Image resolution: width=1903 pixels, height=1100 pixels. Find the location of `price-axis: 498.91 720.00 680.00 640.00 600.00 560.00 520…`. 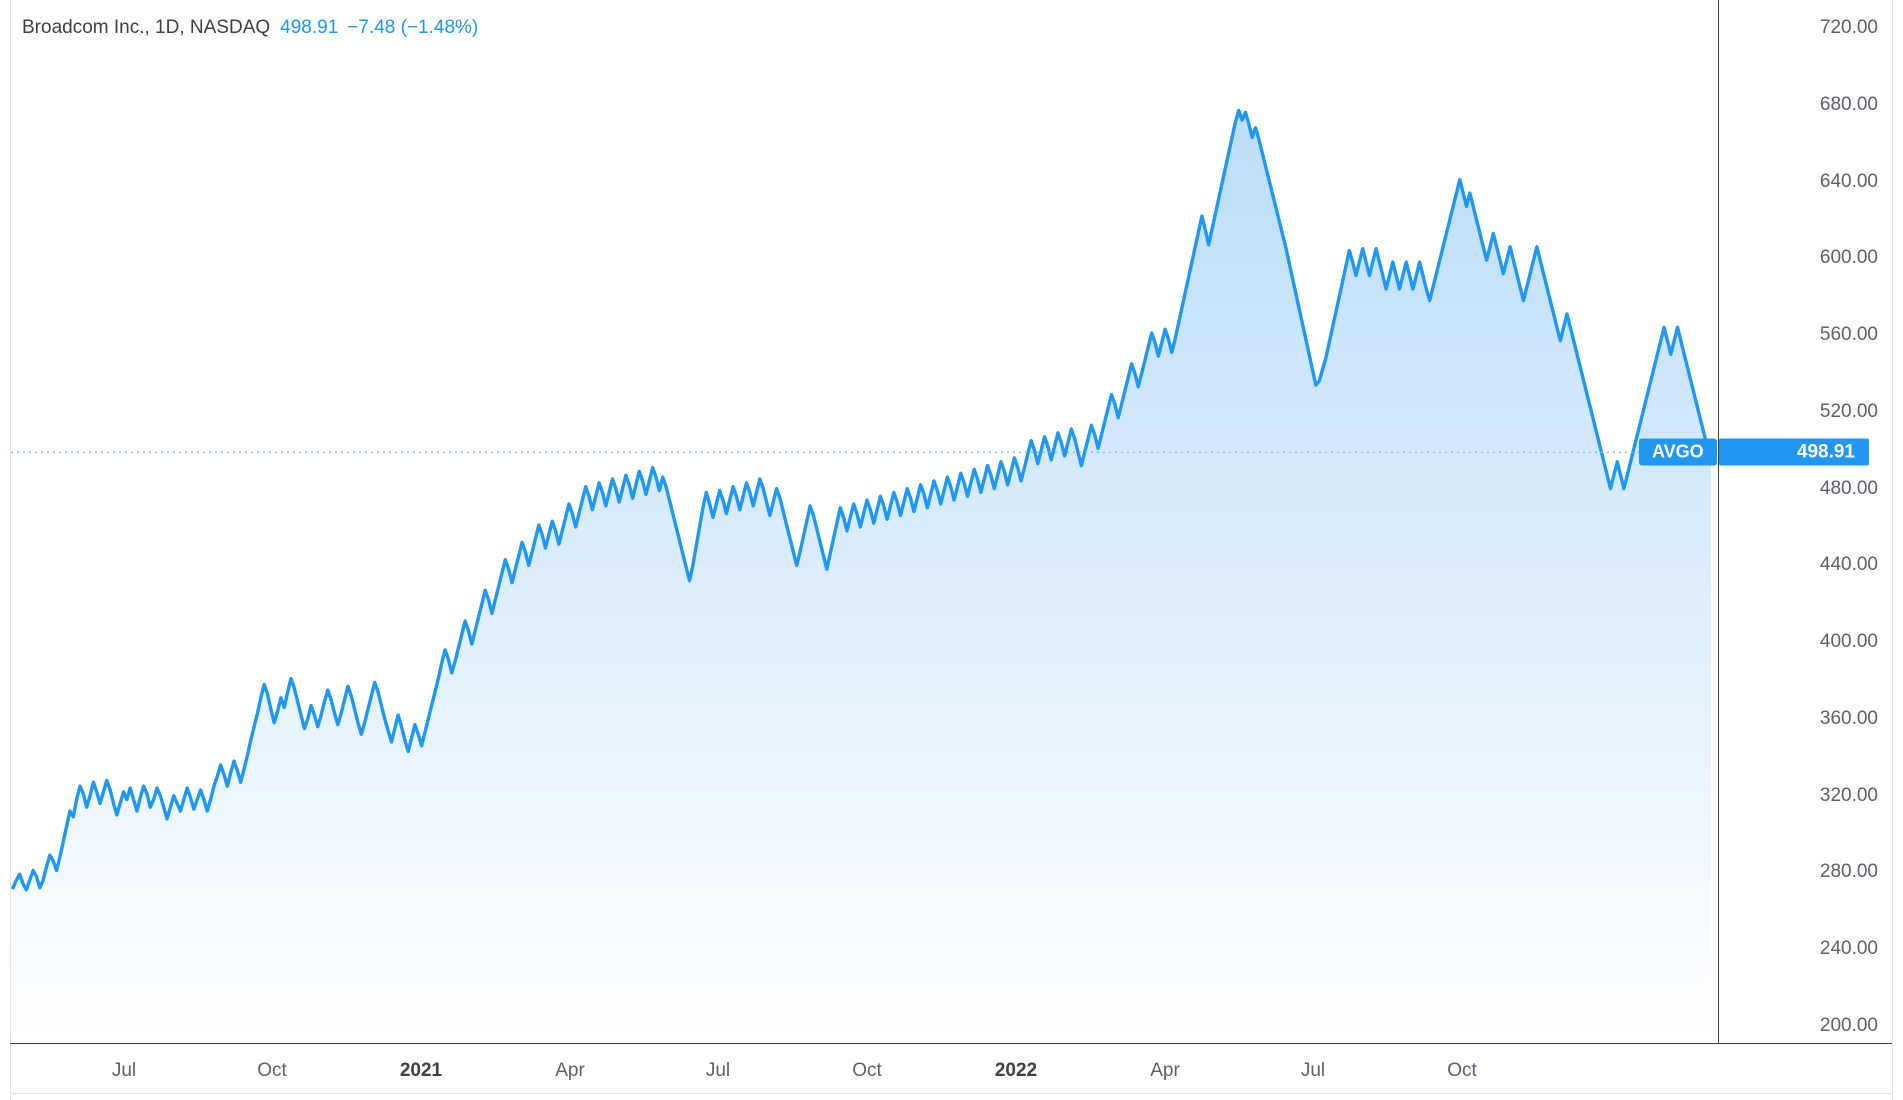

price-axis: 498.91 720.00 680.00 640.00 600.00 560.00 520… is located at coordinates (1805, 521).